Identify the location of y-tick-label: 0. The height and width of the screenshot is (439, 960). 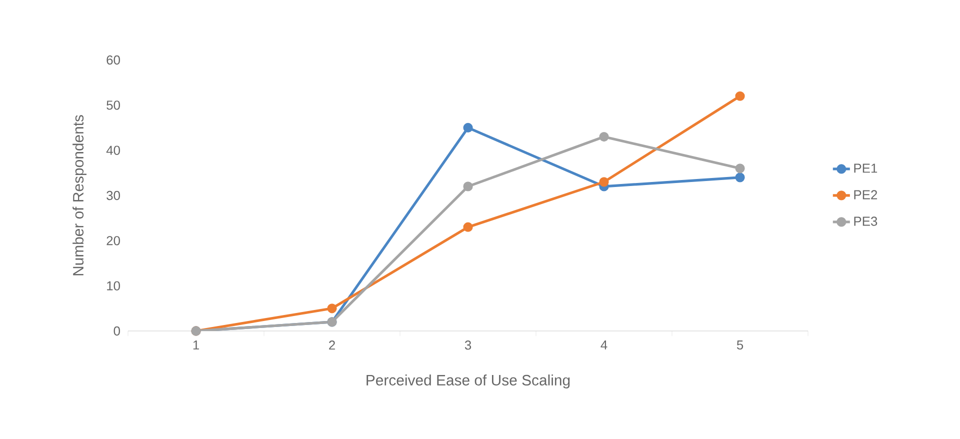
(117, 331).